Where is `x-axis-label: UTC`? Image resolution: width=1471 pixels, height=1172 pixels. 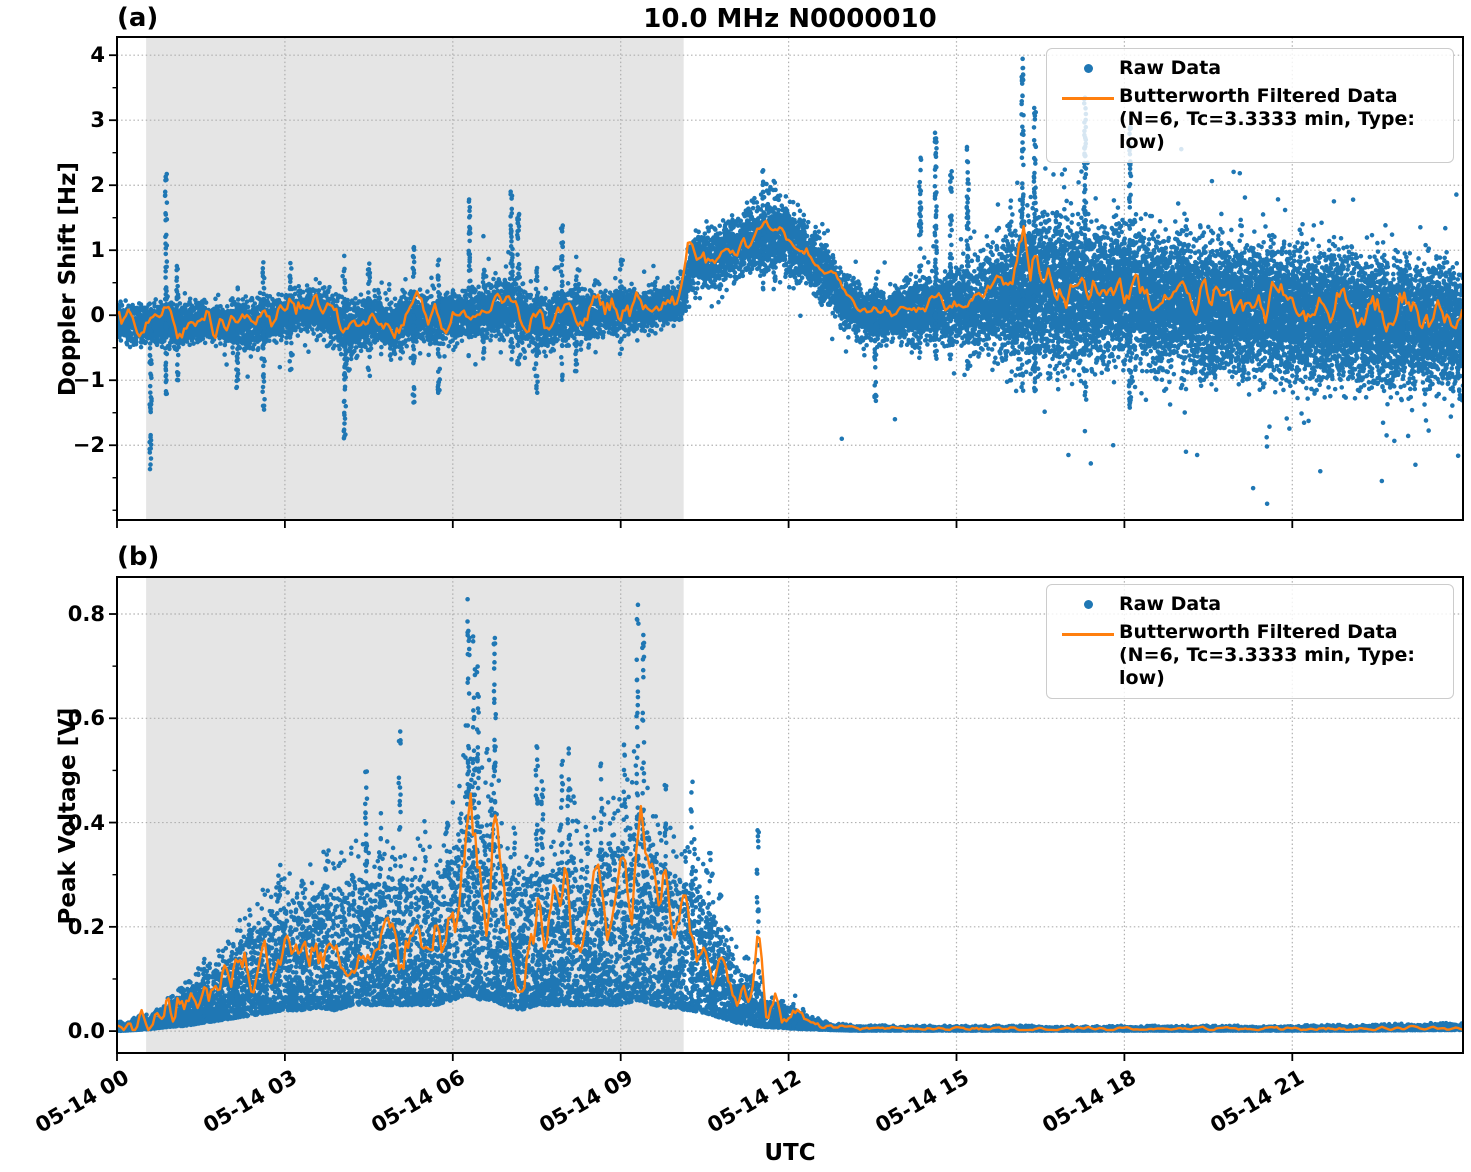
x-axis-label: UTC is located at coordinates (790, 1153).